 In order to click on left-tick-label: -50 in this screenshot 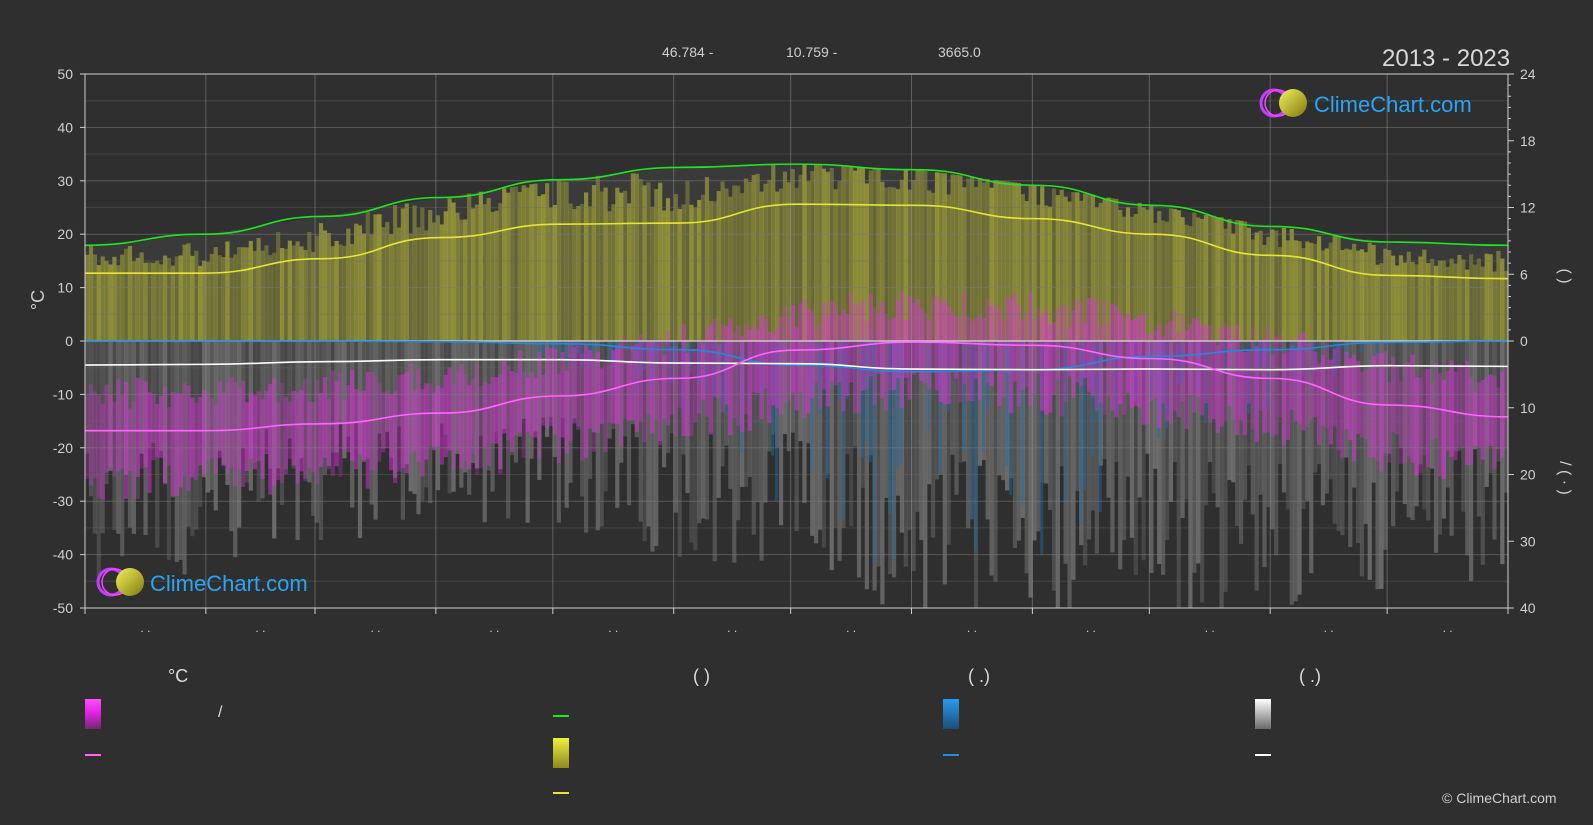, I will do `click(63, 608)`.